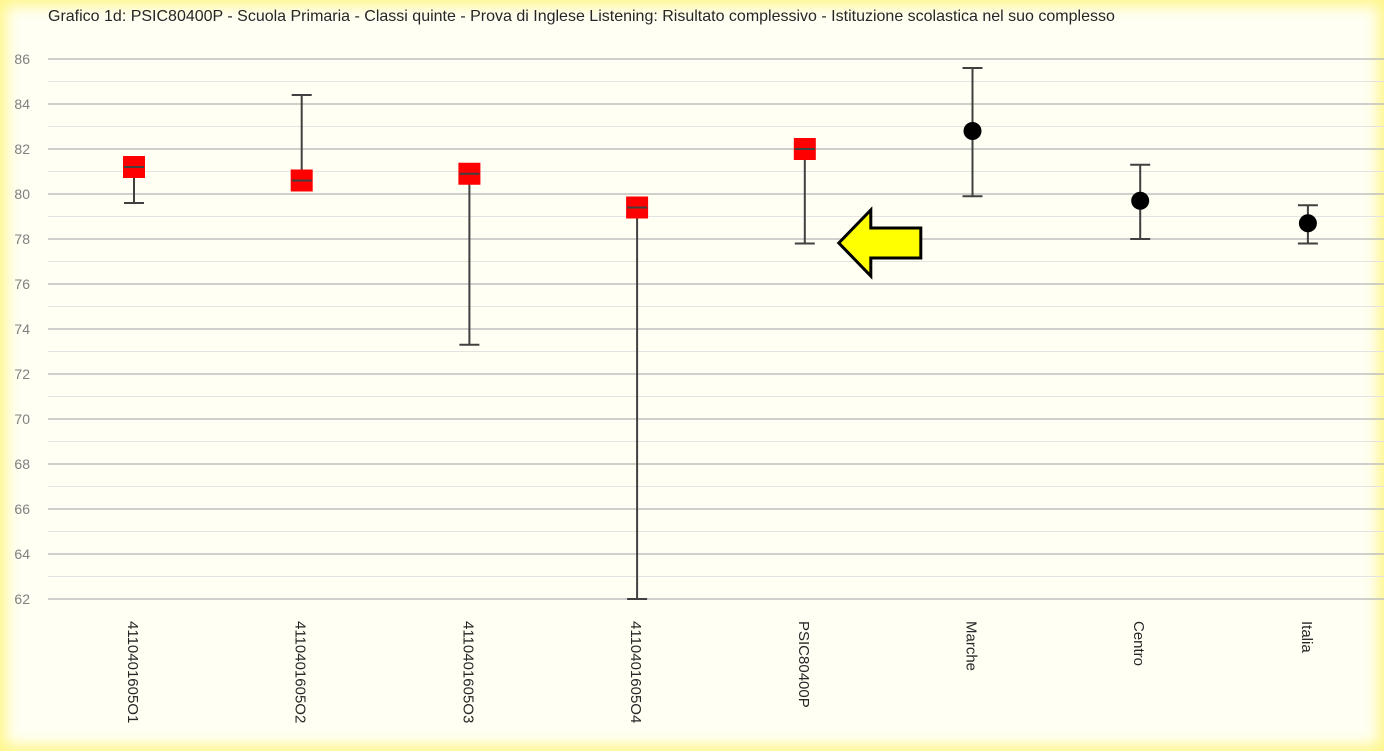  I want to click on y-tick-label: 62, so click(22, 599).